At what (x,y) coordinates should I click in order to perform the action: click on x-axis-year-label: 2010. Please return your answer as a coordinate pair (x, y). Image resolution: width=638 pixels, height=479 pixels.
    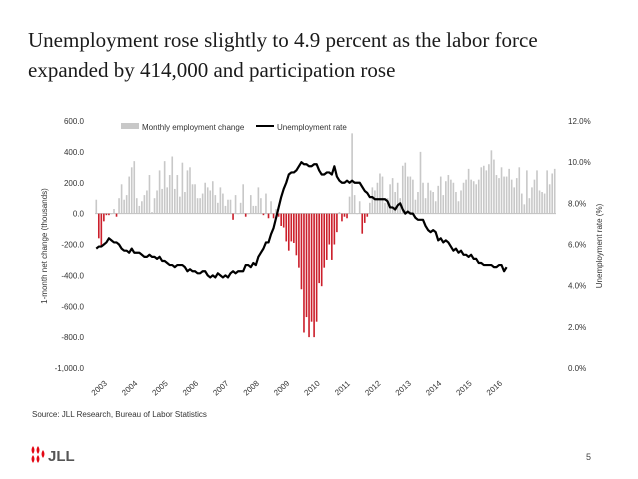
    Looking at the image, I should click on (312, 387).